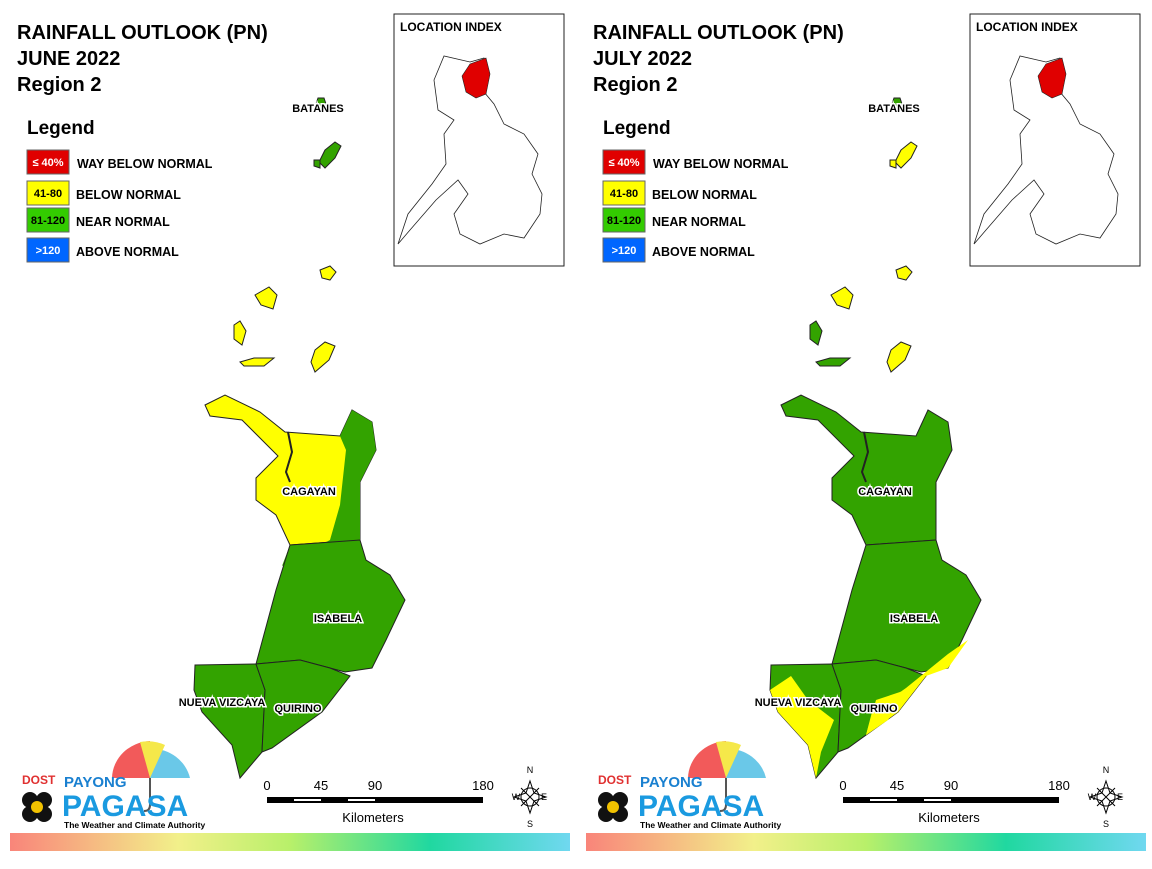  What do you see at coordinates (330, 606) in the screenshot?
I see `province-isabela` at bounding box center [330, 606].